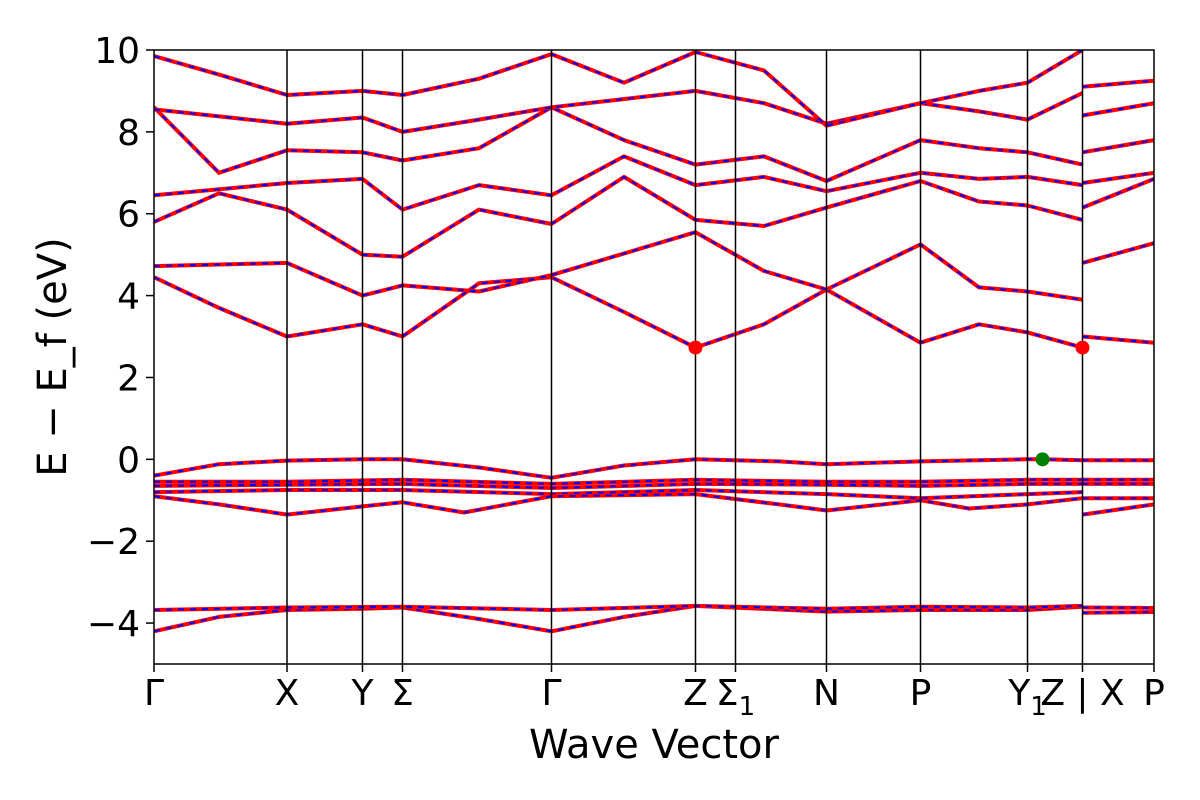  I want to click on x-tick-label: Σ, so click(402, 693).